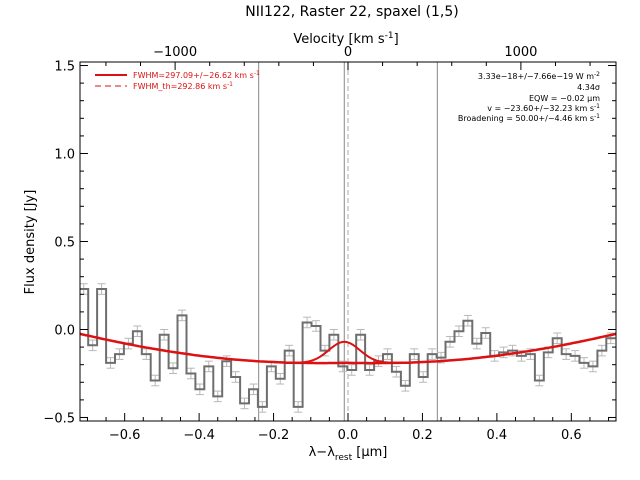 This screenshot has width=640, height=480. I want to click on x-tick-label: 0.4, so click(497, 435).